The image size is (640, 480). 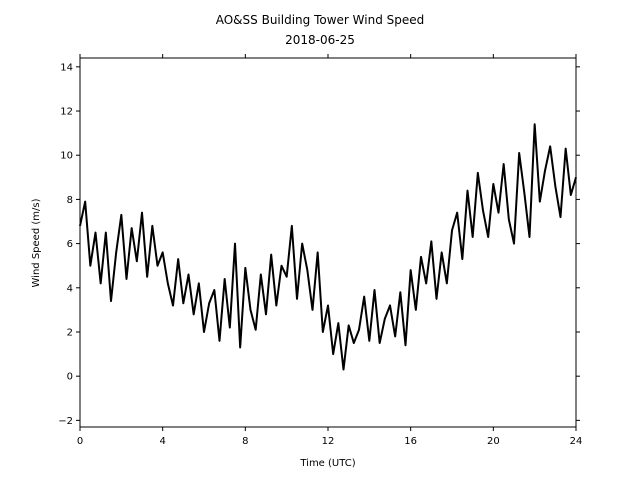 What do you see at coordinates (66, 112) in the screenshot?
I see `y-tick-label: 12` at bounding box center [66, 112].